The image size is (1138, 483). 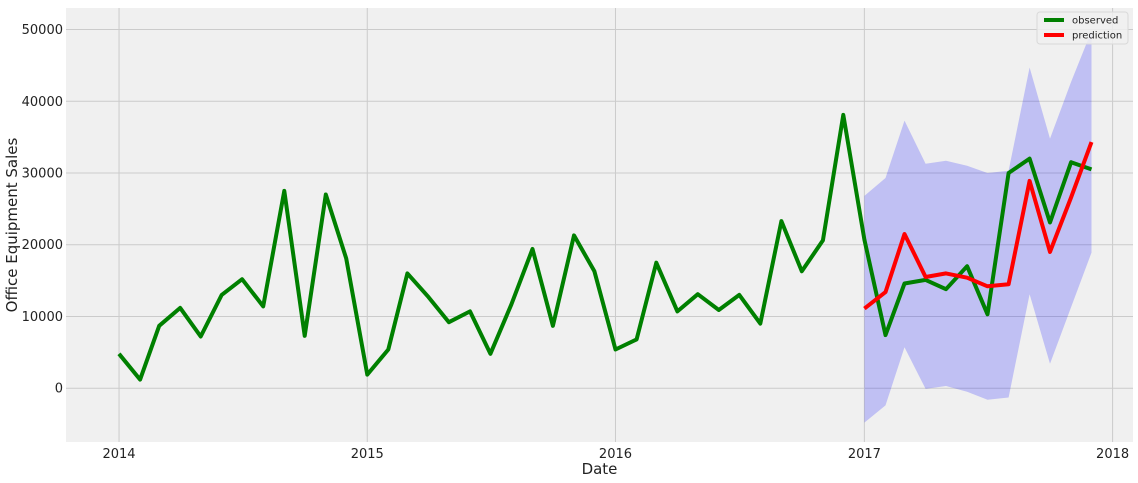 I want to click on x-tick-label: 2014, so click(x=118, y=454).